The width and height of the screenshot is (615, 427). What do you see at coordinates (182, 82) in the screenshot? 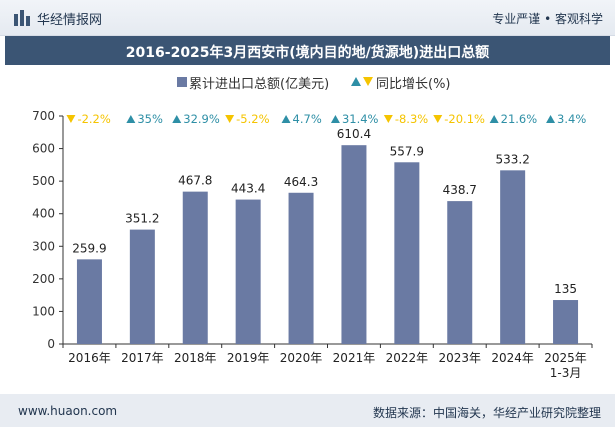
I see `legend-bar-swatch` at bounding box center [182, 82].